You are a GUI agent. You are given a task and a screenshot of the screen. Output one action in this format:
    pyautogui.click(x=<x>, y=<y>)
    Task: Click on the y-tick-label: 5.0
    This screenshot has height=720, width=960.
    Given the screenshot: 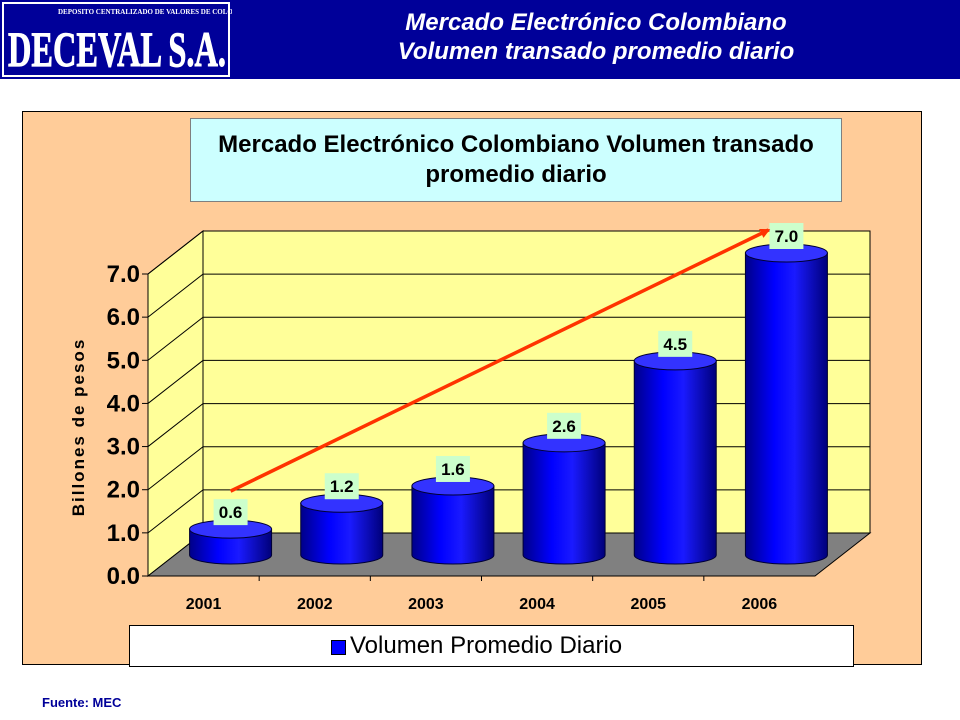 What is the action you would take?
    pyautogui.click(x=123, y=360)
    